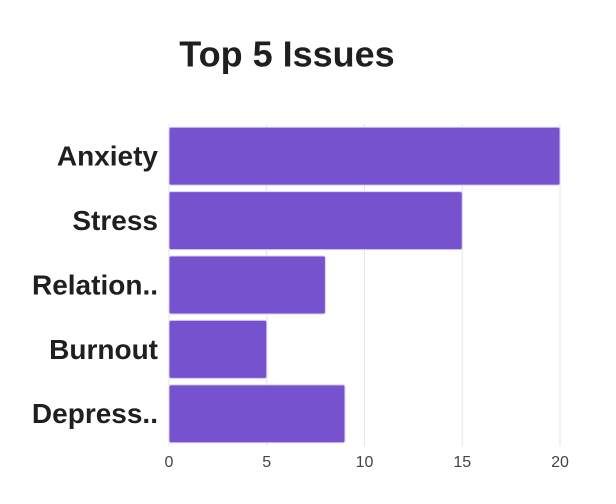 Image resolution: width=616 pixels, height=504 pixels. I want to click on y-tick-label: Relation.., so click(95, 284).